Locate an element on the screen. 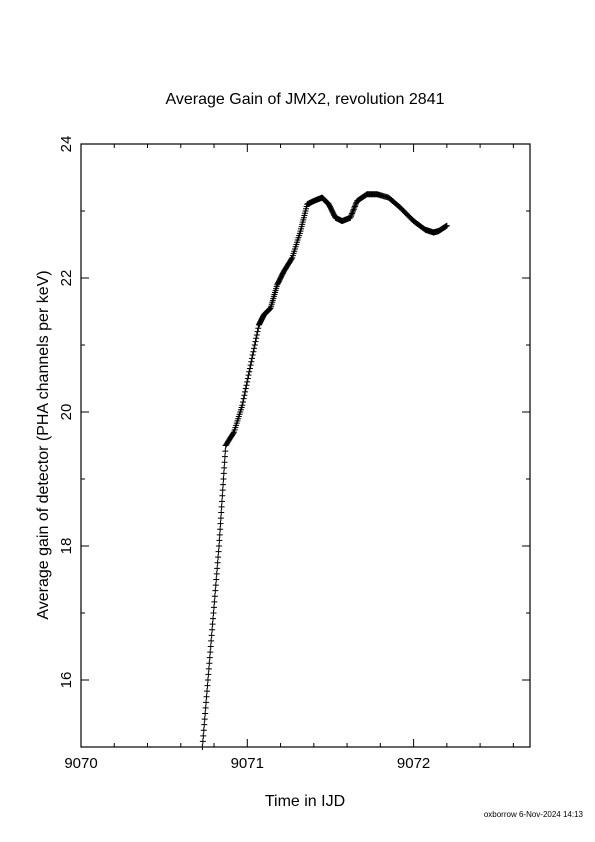 This screenshot has height=842, width=595. y-tick-label: 20 is located at coordinates (66, 412).